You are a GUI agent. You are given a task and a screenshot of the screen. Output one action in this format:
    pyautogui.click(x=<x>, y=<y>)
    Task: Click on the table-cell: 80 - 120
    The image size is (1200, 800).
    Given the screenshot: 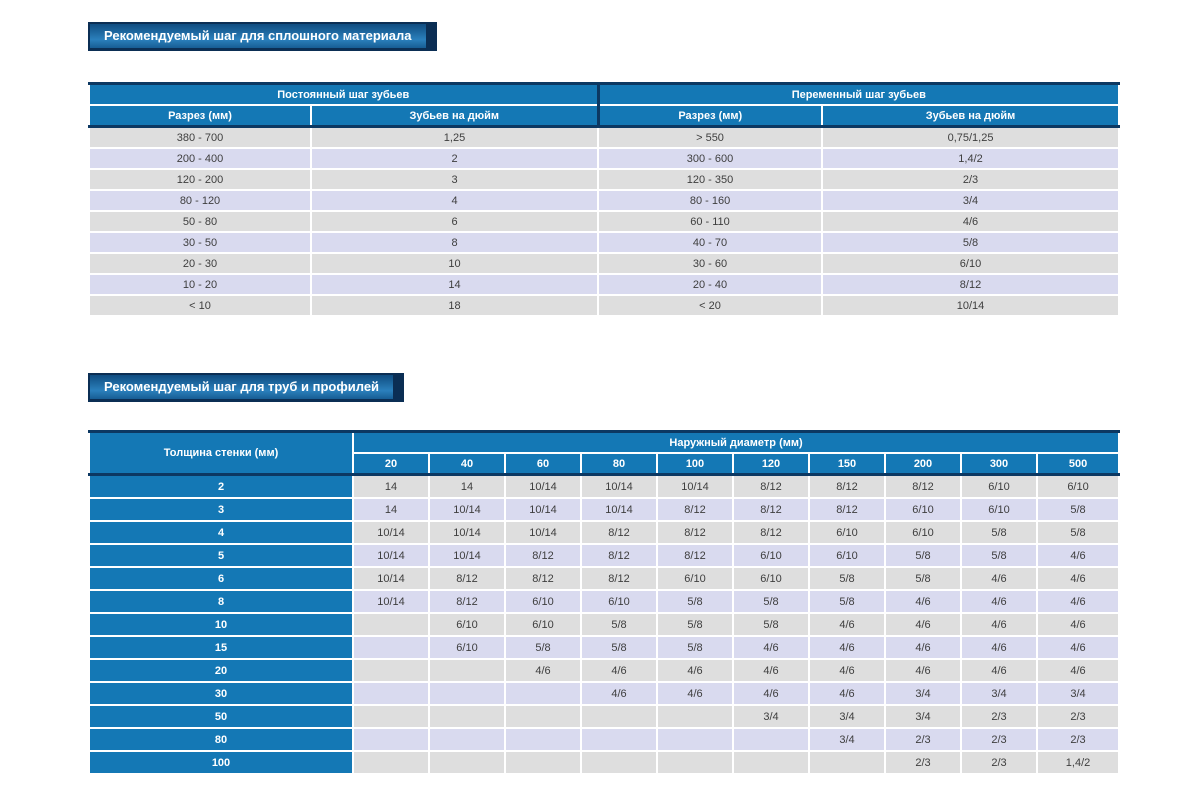 What is the action you would take?
    pyautogui.click(x=200, y=200)
    